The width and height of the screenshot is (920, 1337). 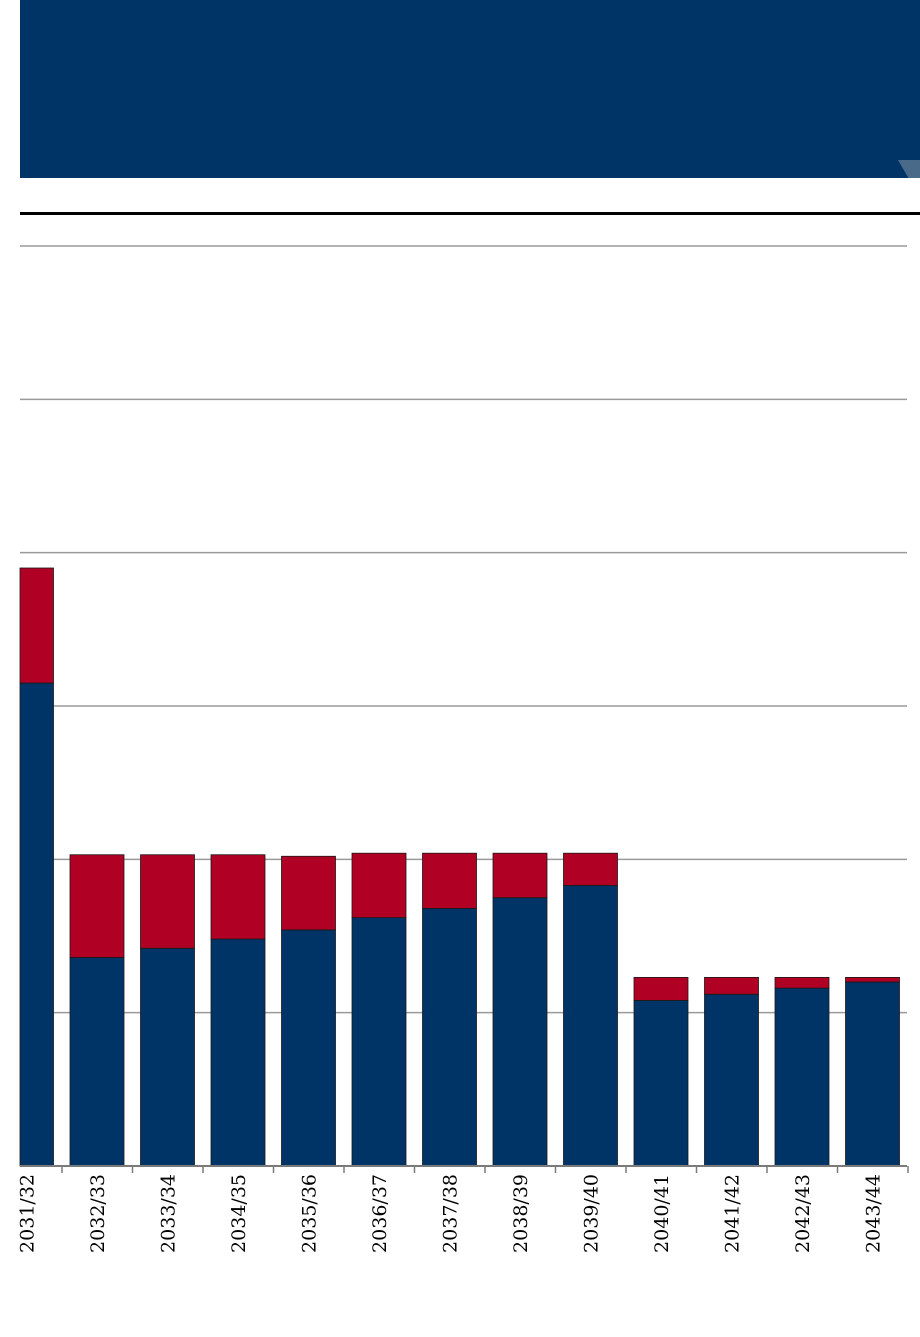 What do you see at coordinates (592, 1213) in the screenshot?
I see `x-tick-label: 2039/40` at bounding box center [592, 1213].